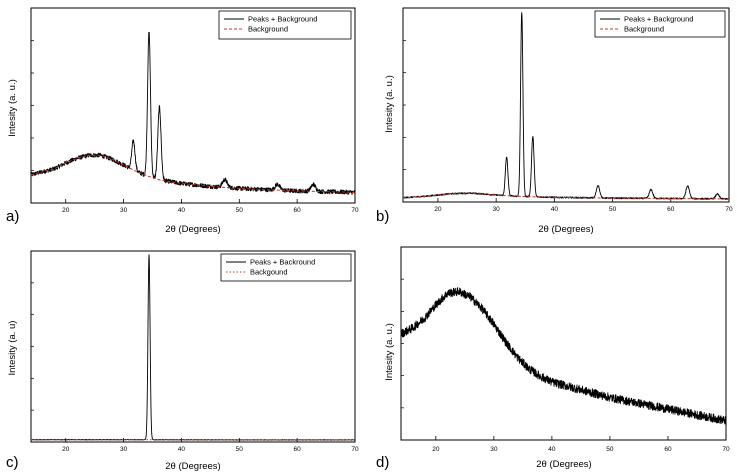  What do you see at coordinates (563, 356) in the screenshot?
I see `series-line-peaks-background` at bounding box center [563, 356].